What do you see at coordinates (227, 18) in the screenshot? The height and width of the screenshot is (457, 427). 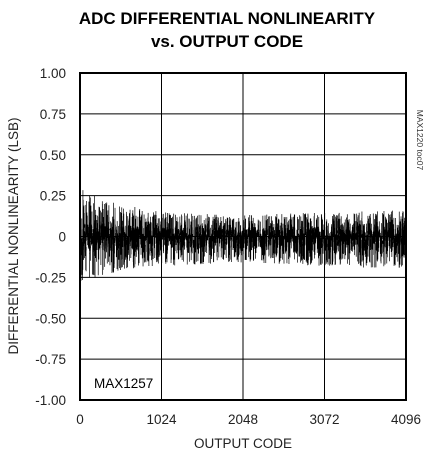 I see `chart-title-line1: ADC DIFFERENTIAL NONLINEARITY` at bounding box center [227, 18].